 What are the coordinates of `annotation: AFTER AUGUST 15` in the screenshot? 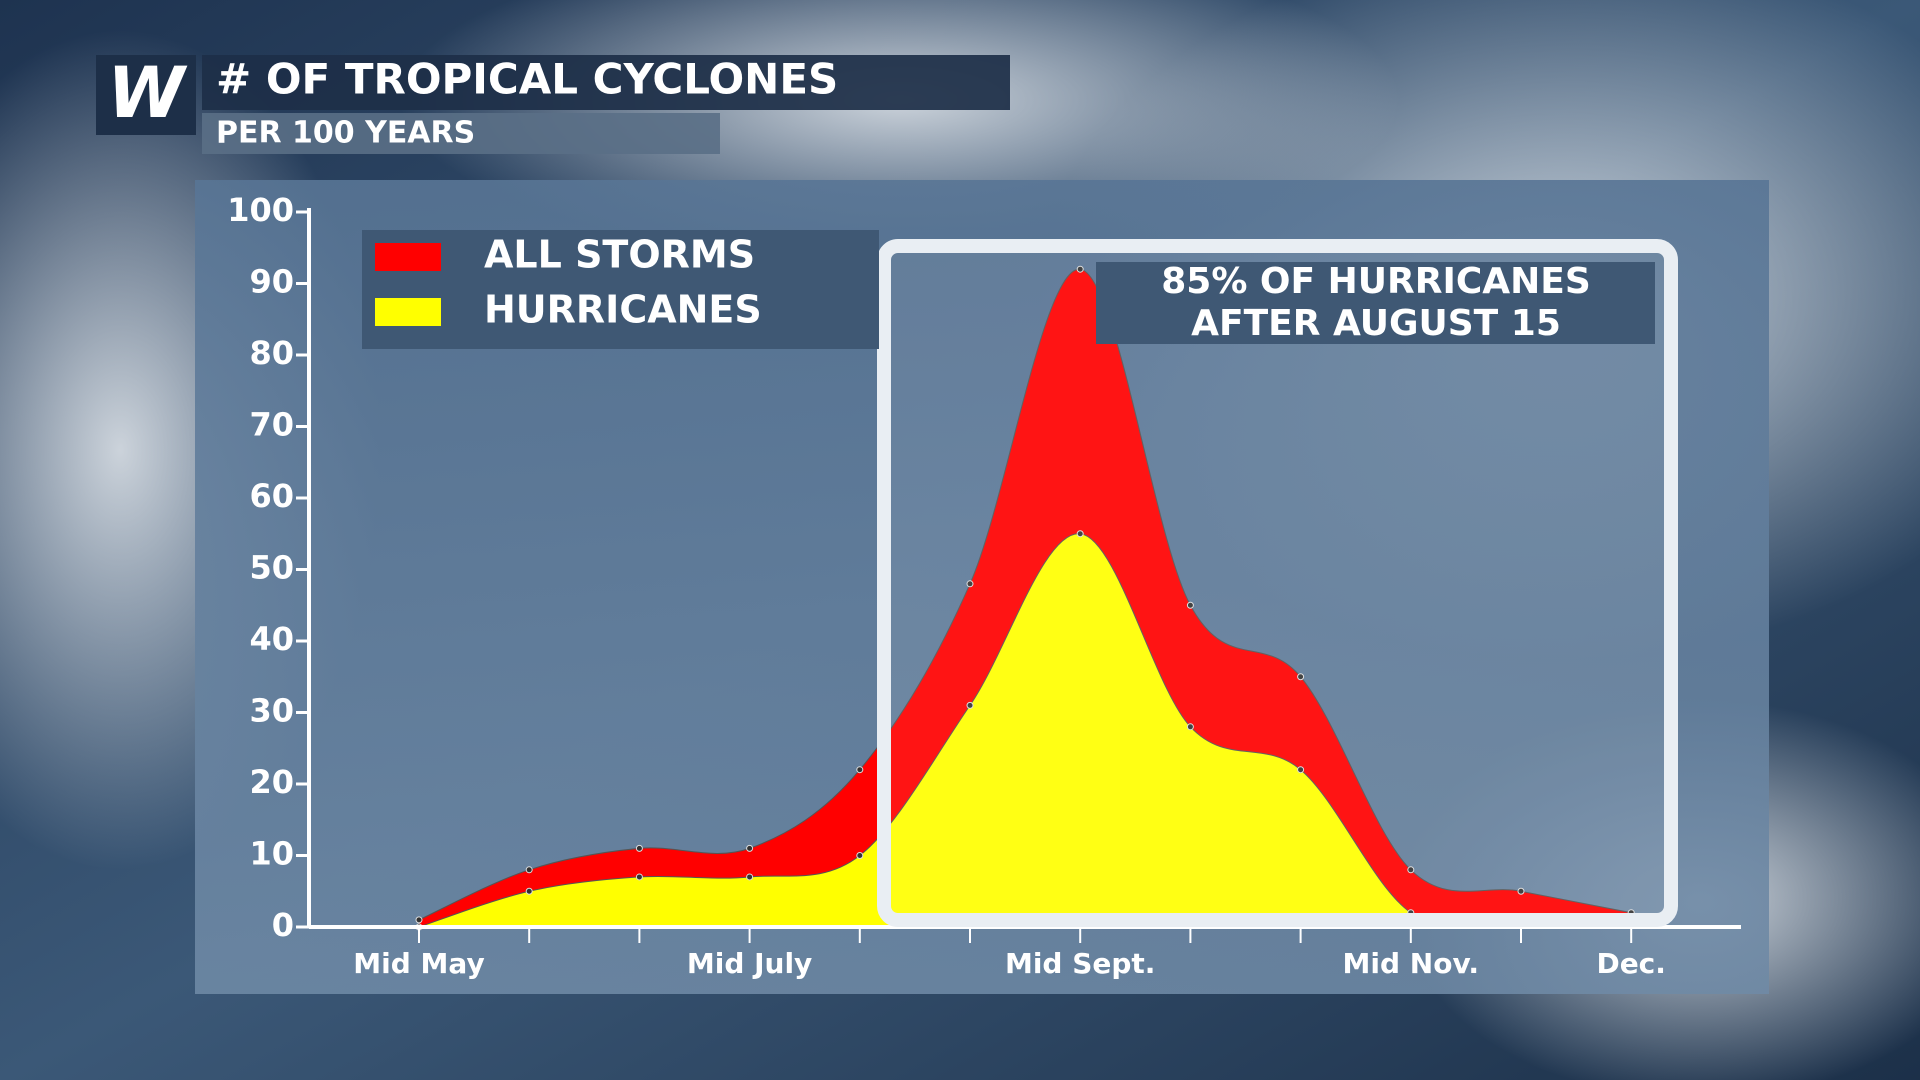 It's located at (1376, 323).